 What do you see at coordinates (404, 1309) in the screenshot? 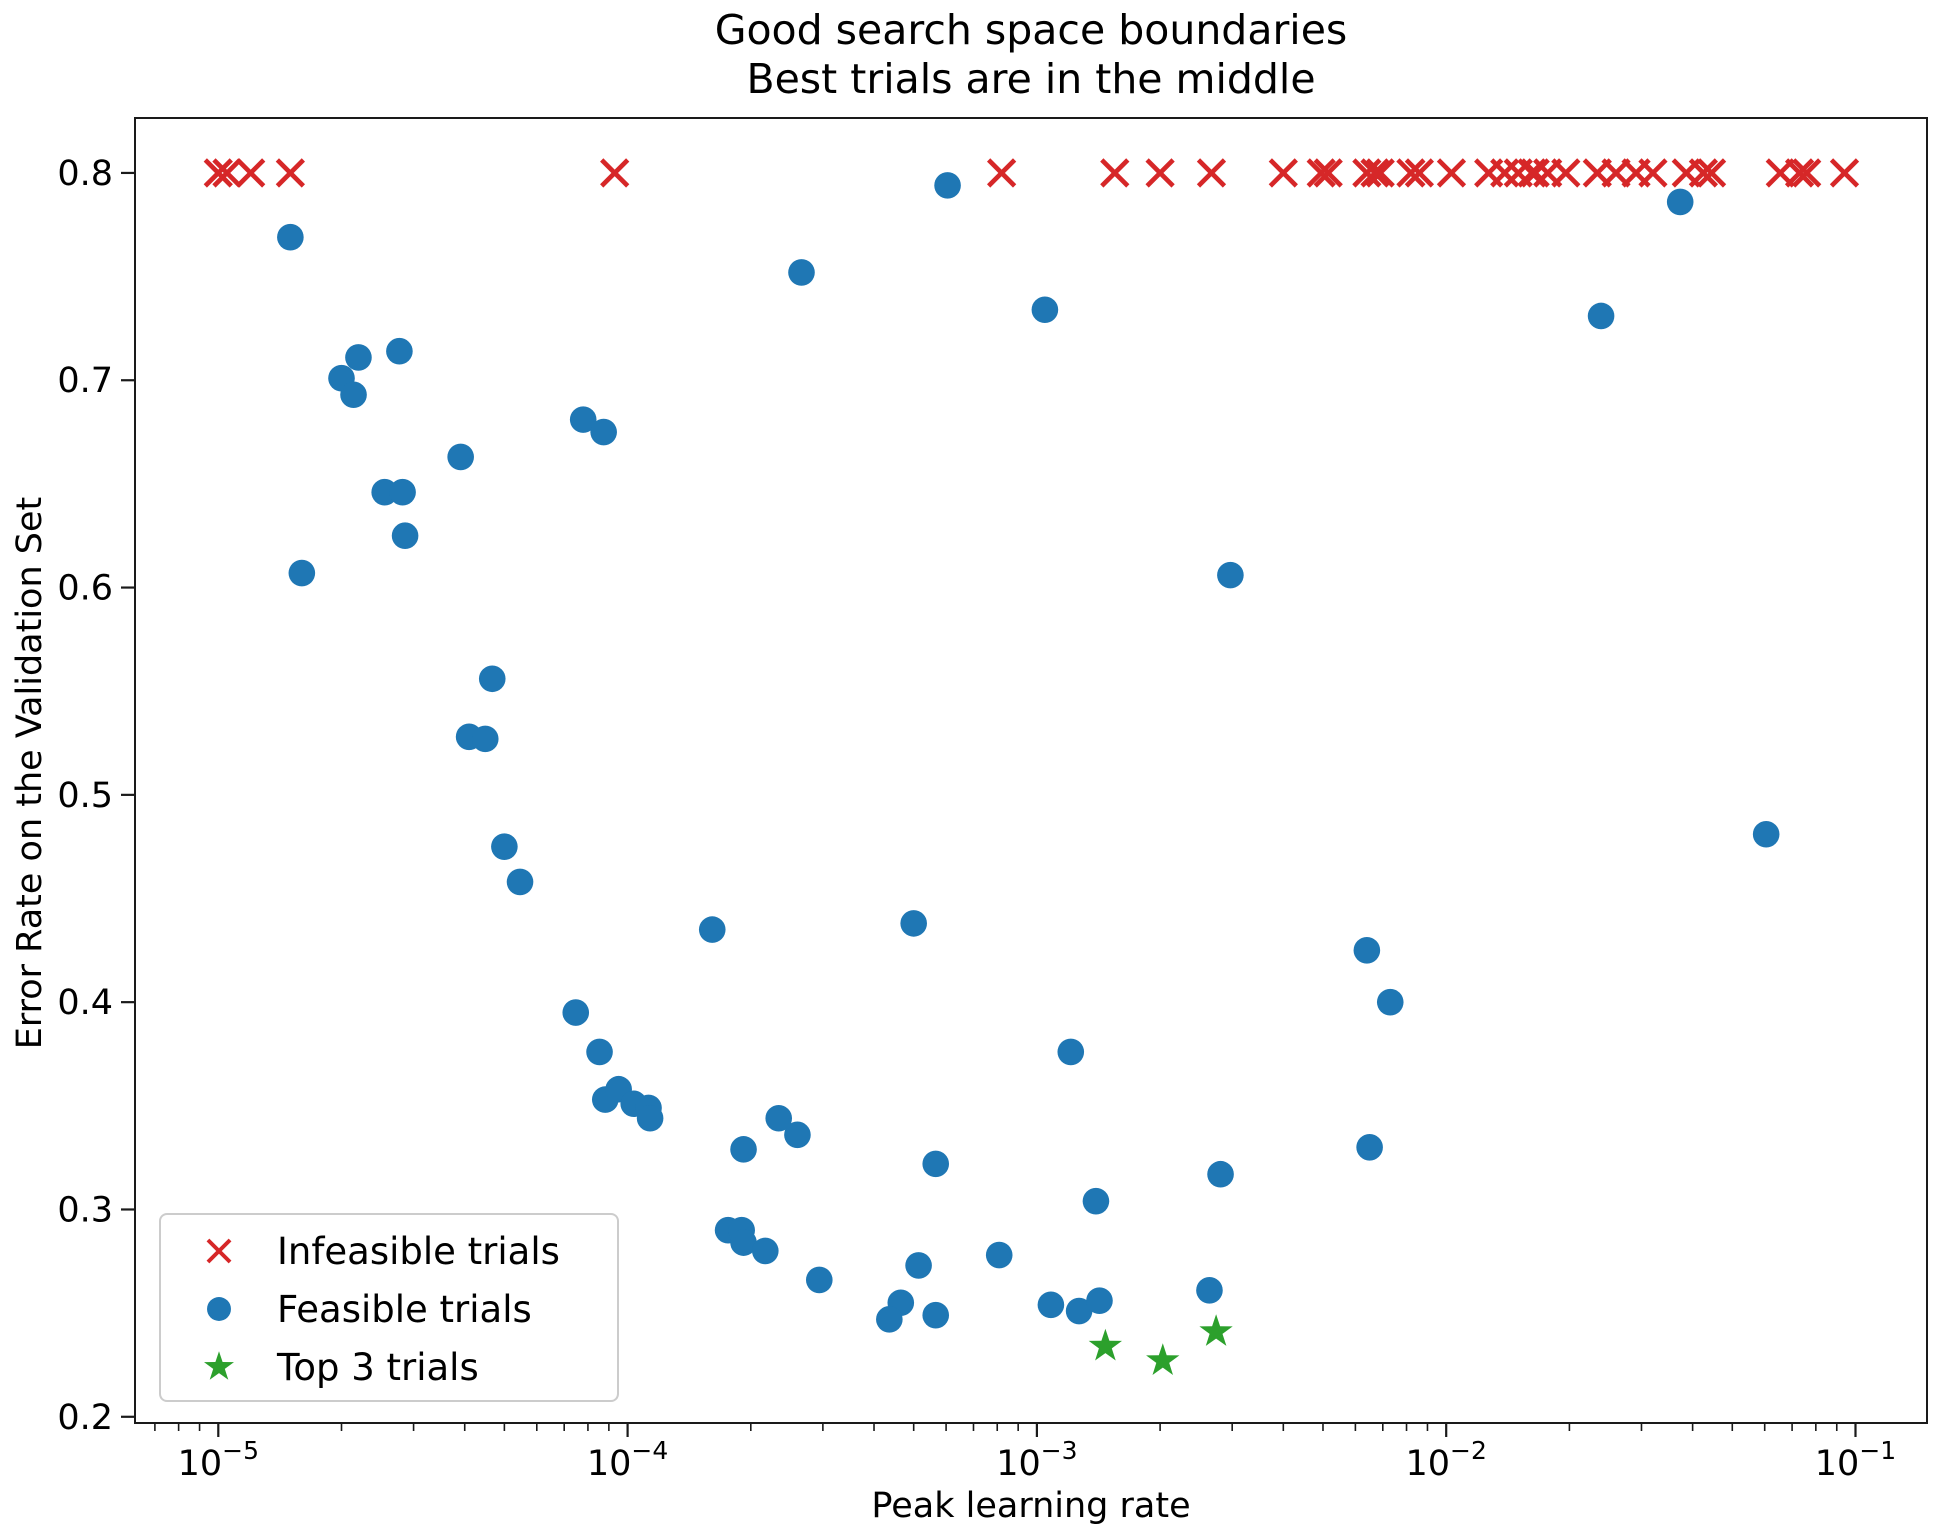
I see `legend-label: Feasible trials` at bounding box center [404, 1309].